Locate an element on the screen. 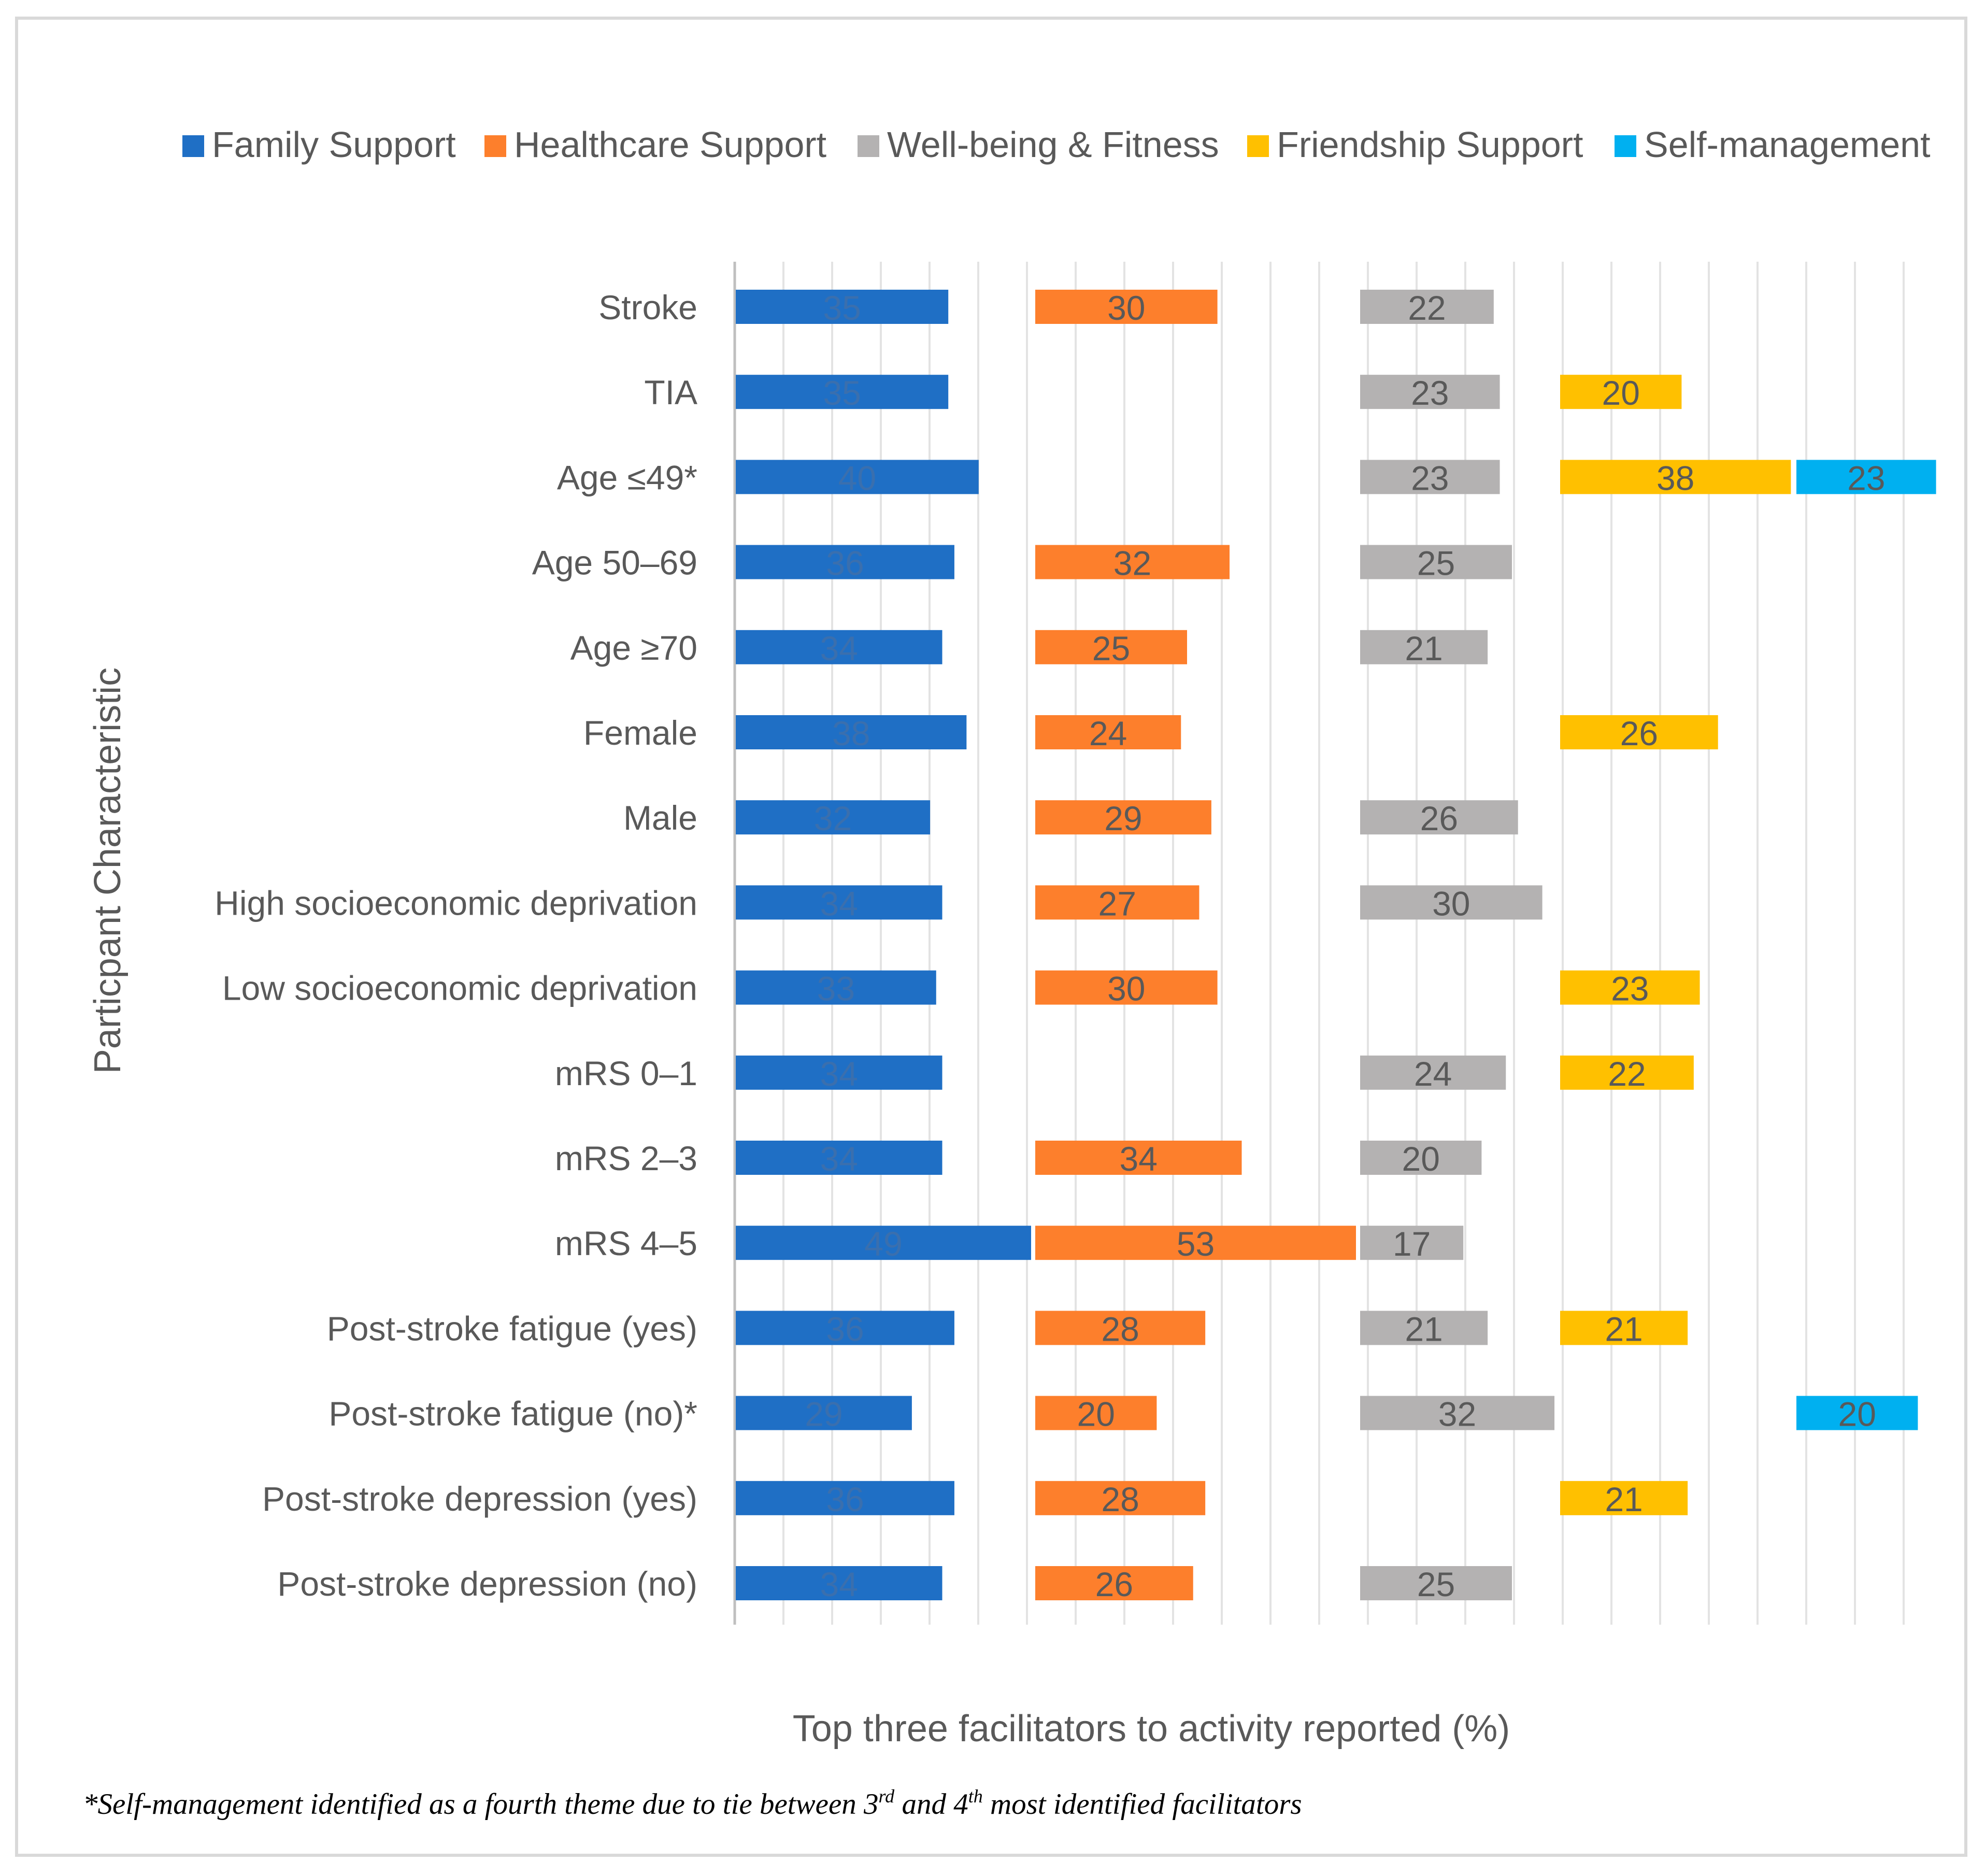  data-label-well-being-fitness-tia: 23 is located at coordinates (1430, 393).